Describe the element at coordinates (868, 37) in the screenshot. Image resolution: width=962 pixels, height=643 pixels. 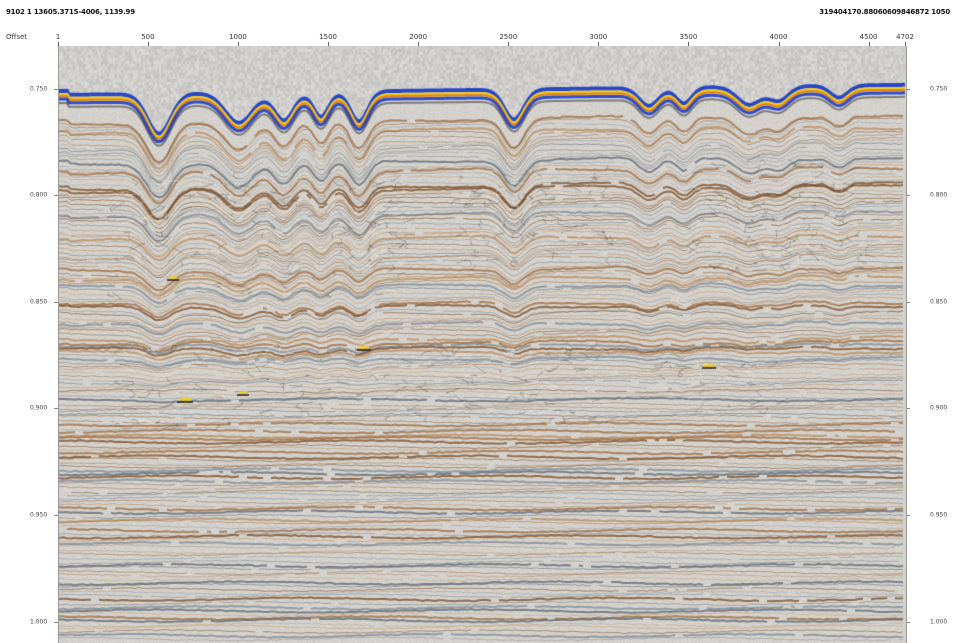
I see `x-tick-label: 4500` at that location.